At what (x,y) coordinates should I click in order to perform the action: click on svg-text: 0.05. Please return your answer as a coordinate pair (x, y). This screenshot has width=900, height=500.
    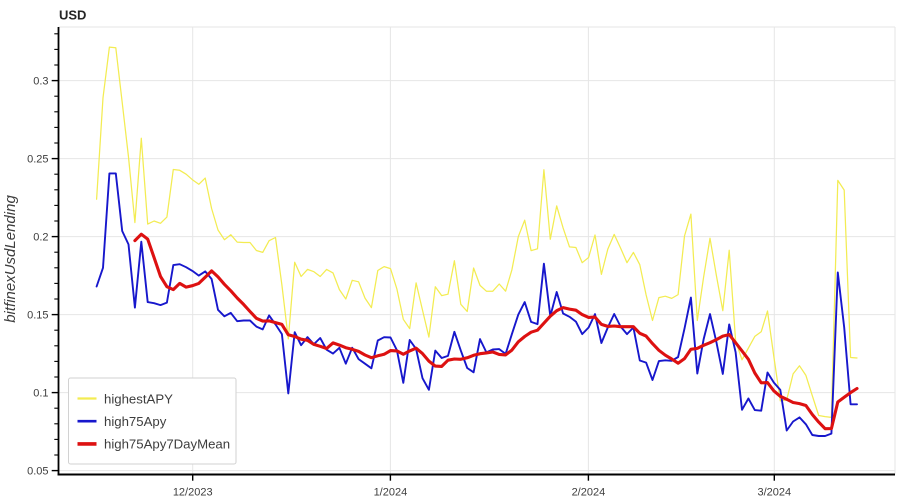
    Looking at the image, I should click on (37, 471).